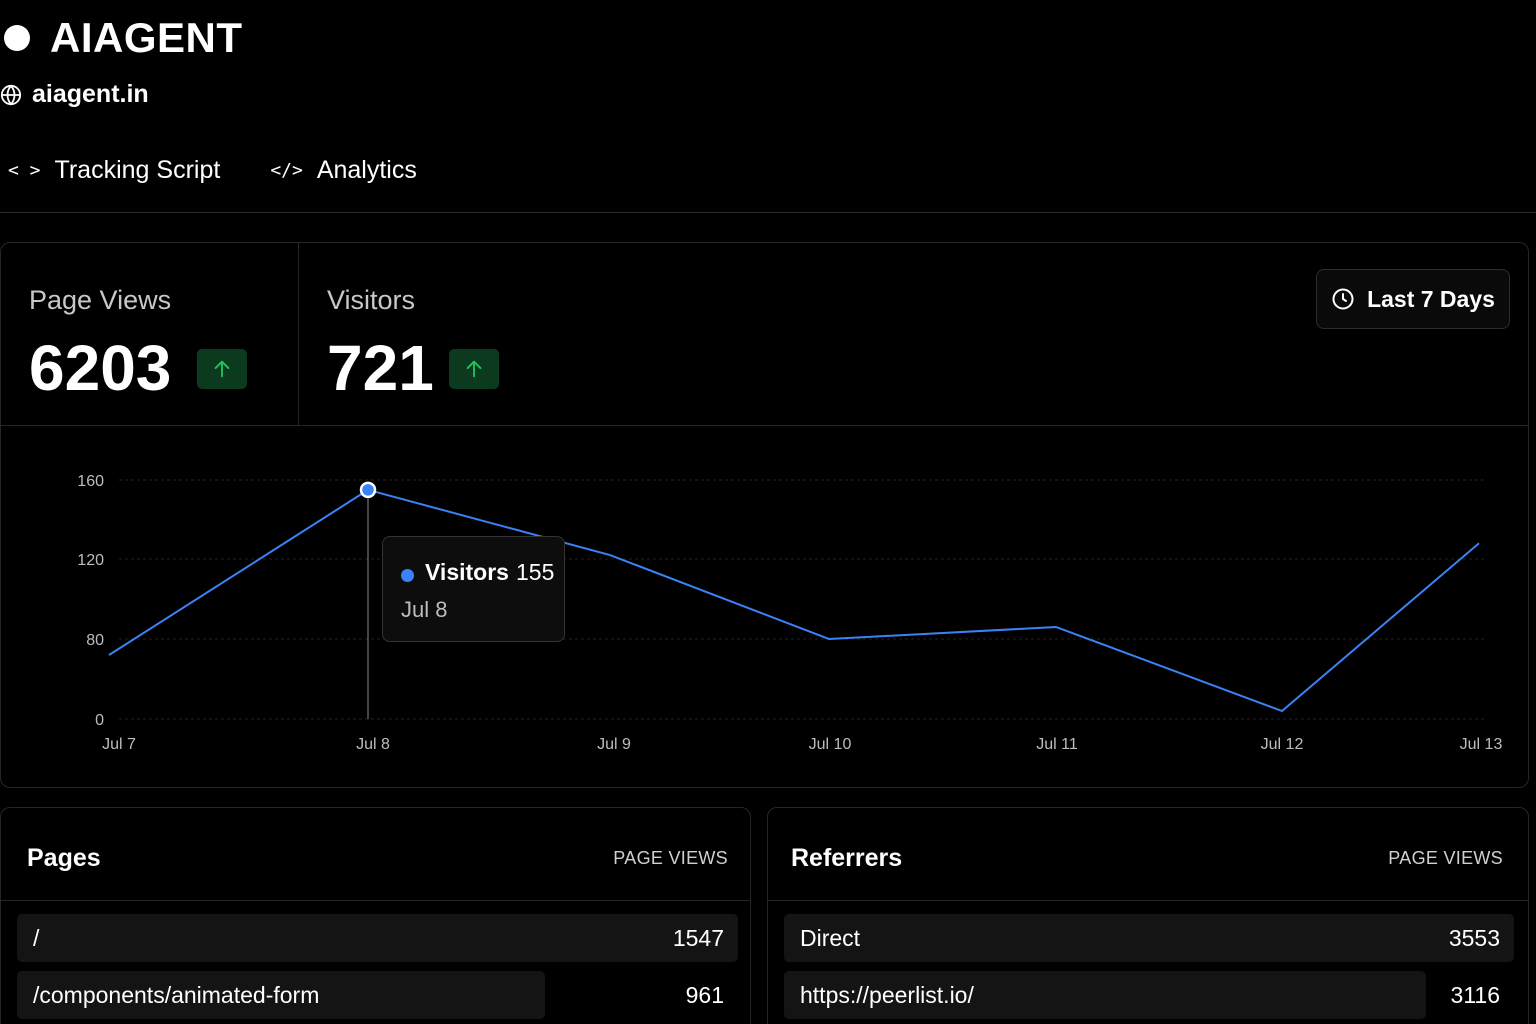 The width and height of the screenshot is (1536, 1024). I want to click on clock-icon, so click(1343, 299).